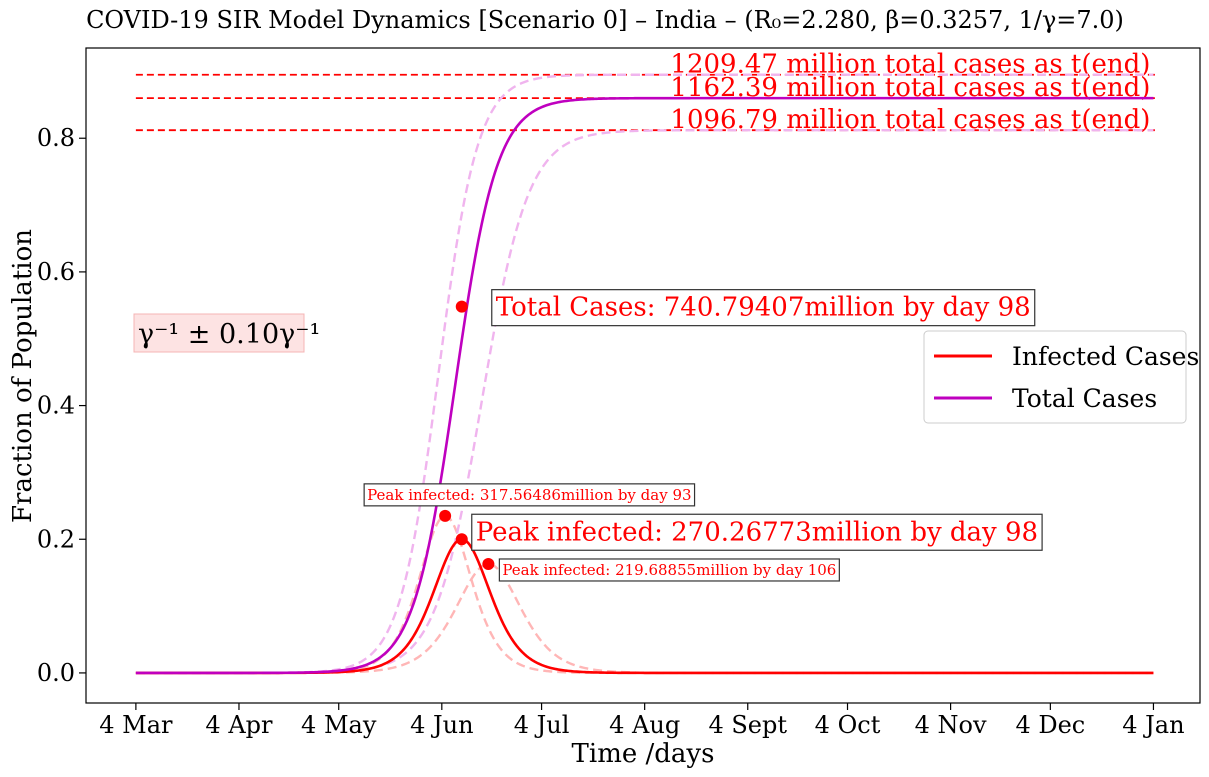 Image resolution: width=1209 pixels, height=777 pixels. Describe the element at coordinates (643, 754) in the screenshot. I see `x-axis-label: Time /days` at that location.